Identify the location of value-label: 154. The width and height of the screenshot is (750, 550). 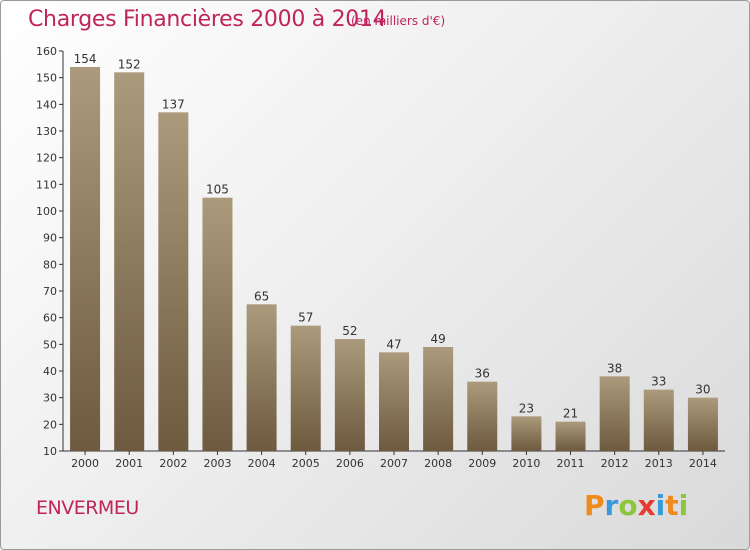
(85, 59).